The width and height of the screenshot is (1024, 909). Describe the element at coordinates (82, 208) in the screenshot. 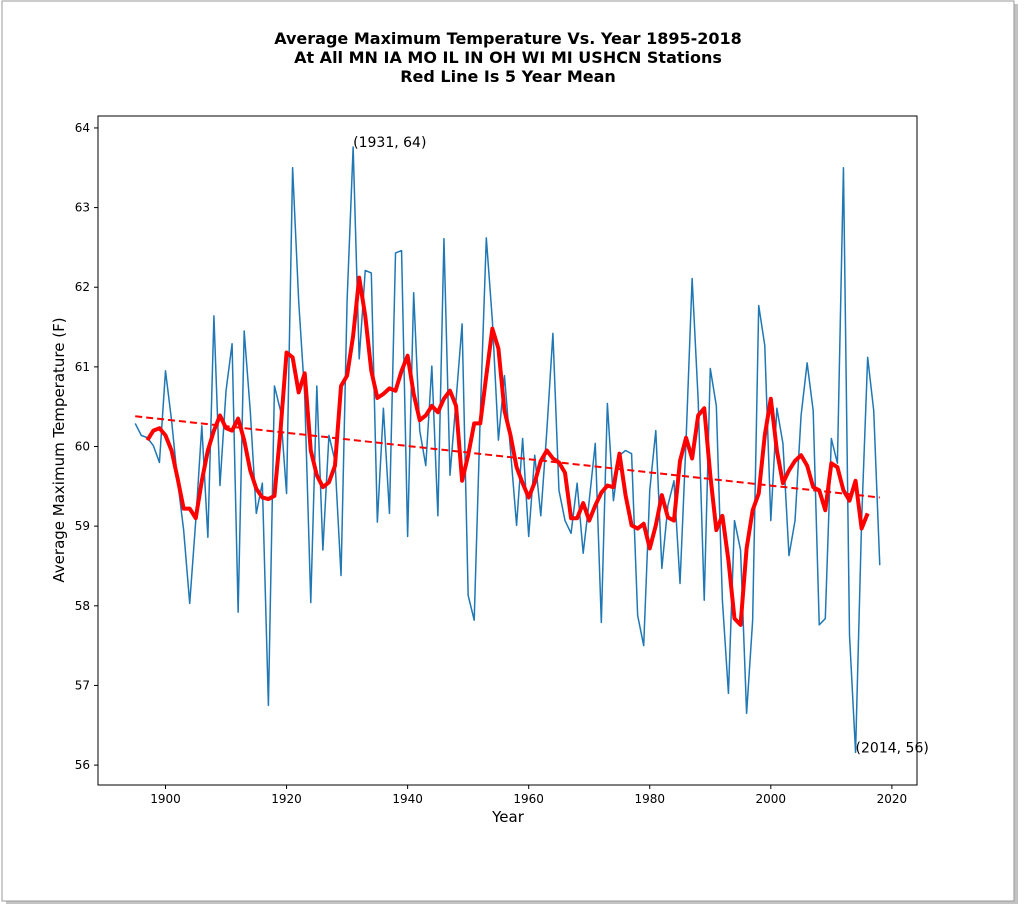

I see `y-tick-label: 63` at that location.